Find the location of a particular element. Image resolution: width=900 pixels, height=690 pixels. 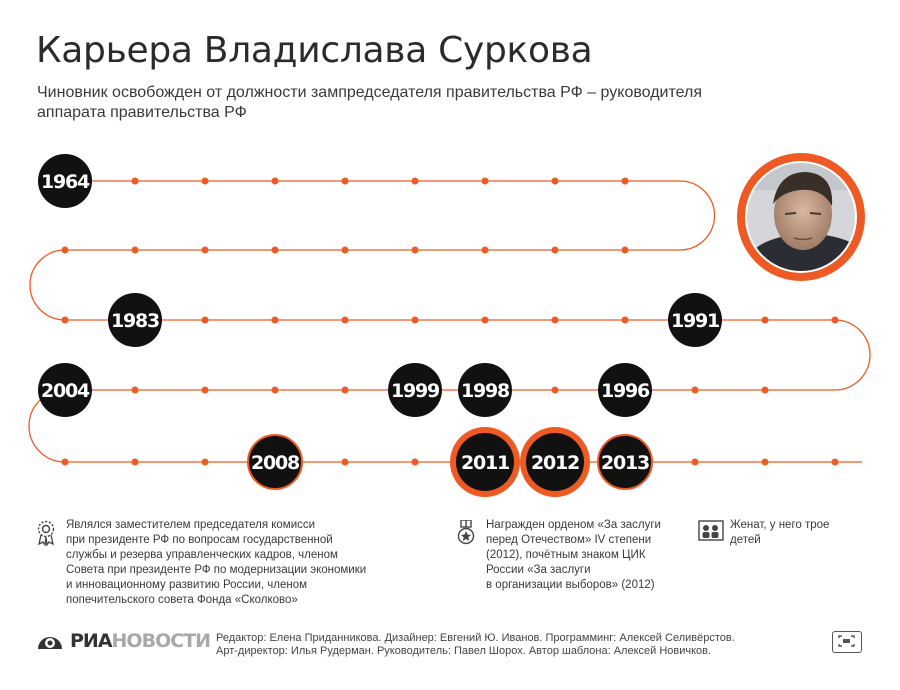

year-label: 1998 is located at coordinates (485, 391).